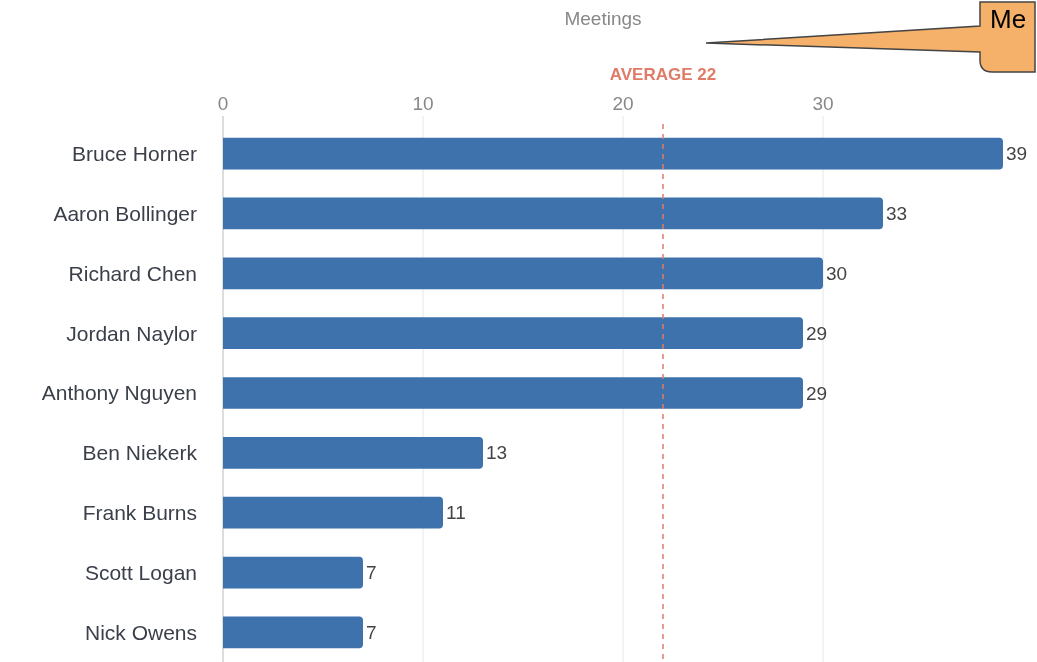  What do you see at coordinates (1017, 154) in the screenshot?
I see `data-label: 39` at bounding box center [1017, 154].